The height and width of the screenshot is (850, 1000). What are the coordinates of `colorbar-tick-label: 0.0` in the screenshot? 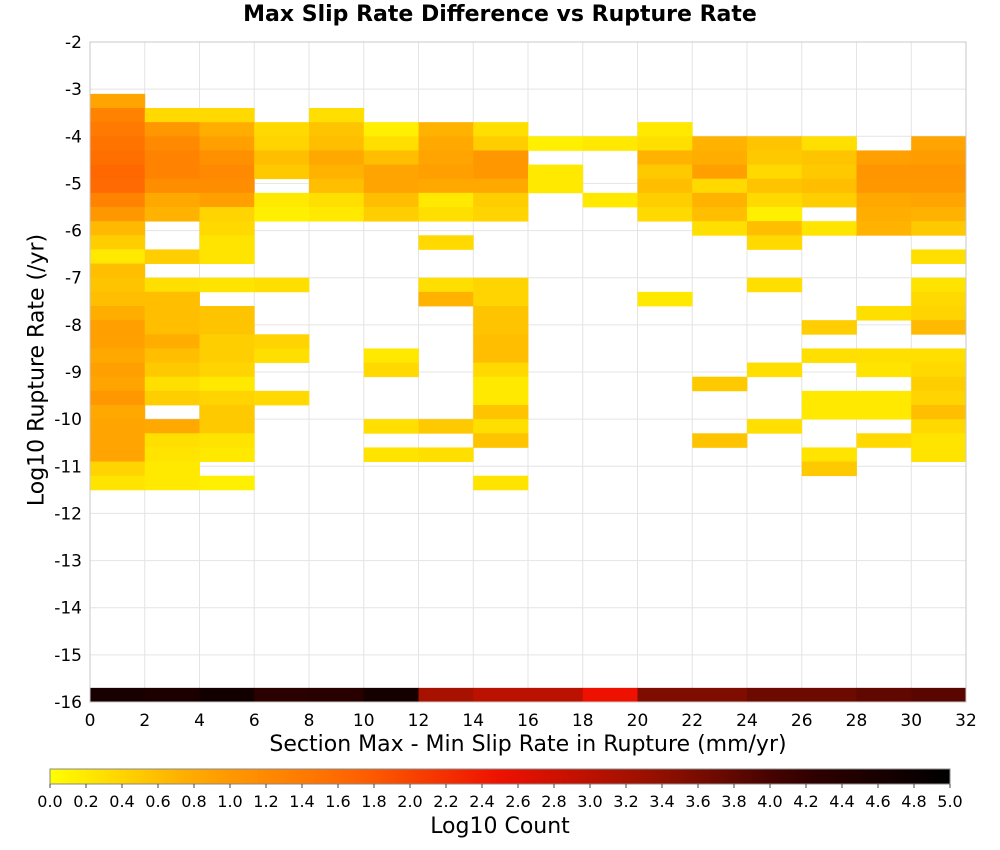 It's located at (49, 801).